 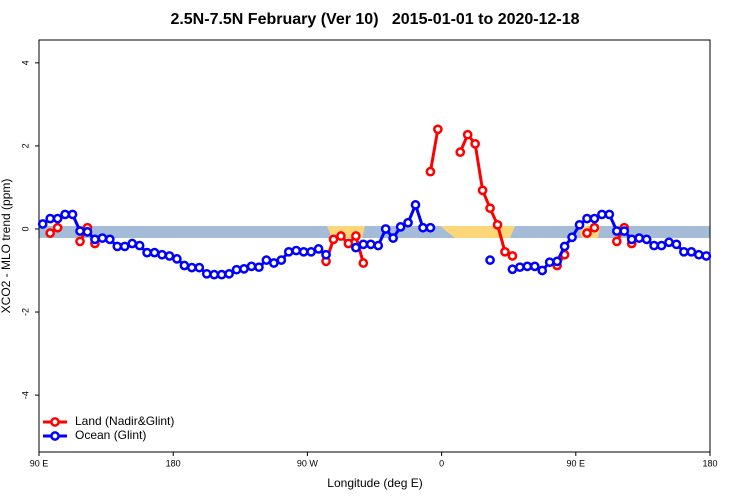 What do you see at coordinates (25, 395) in the screenshot?
I see `y-tick-label: -4` at bounding box center [25, 395].